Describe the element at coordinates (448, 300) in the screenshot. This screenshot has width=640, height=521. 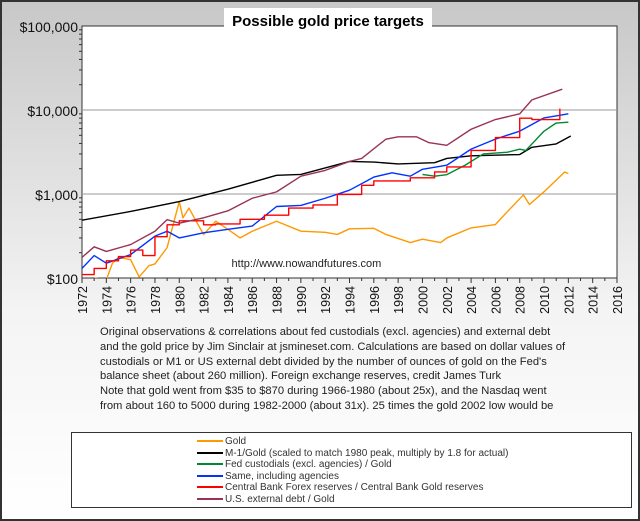
I see `x-tick-label: 2002` at that location.